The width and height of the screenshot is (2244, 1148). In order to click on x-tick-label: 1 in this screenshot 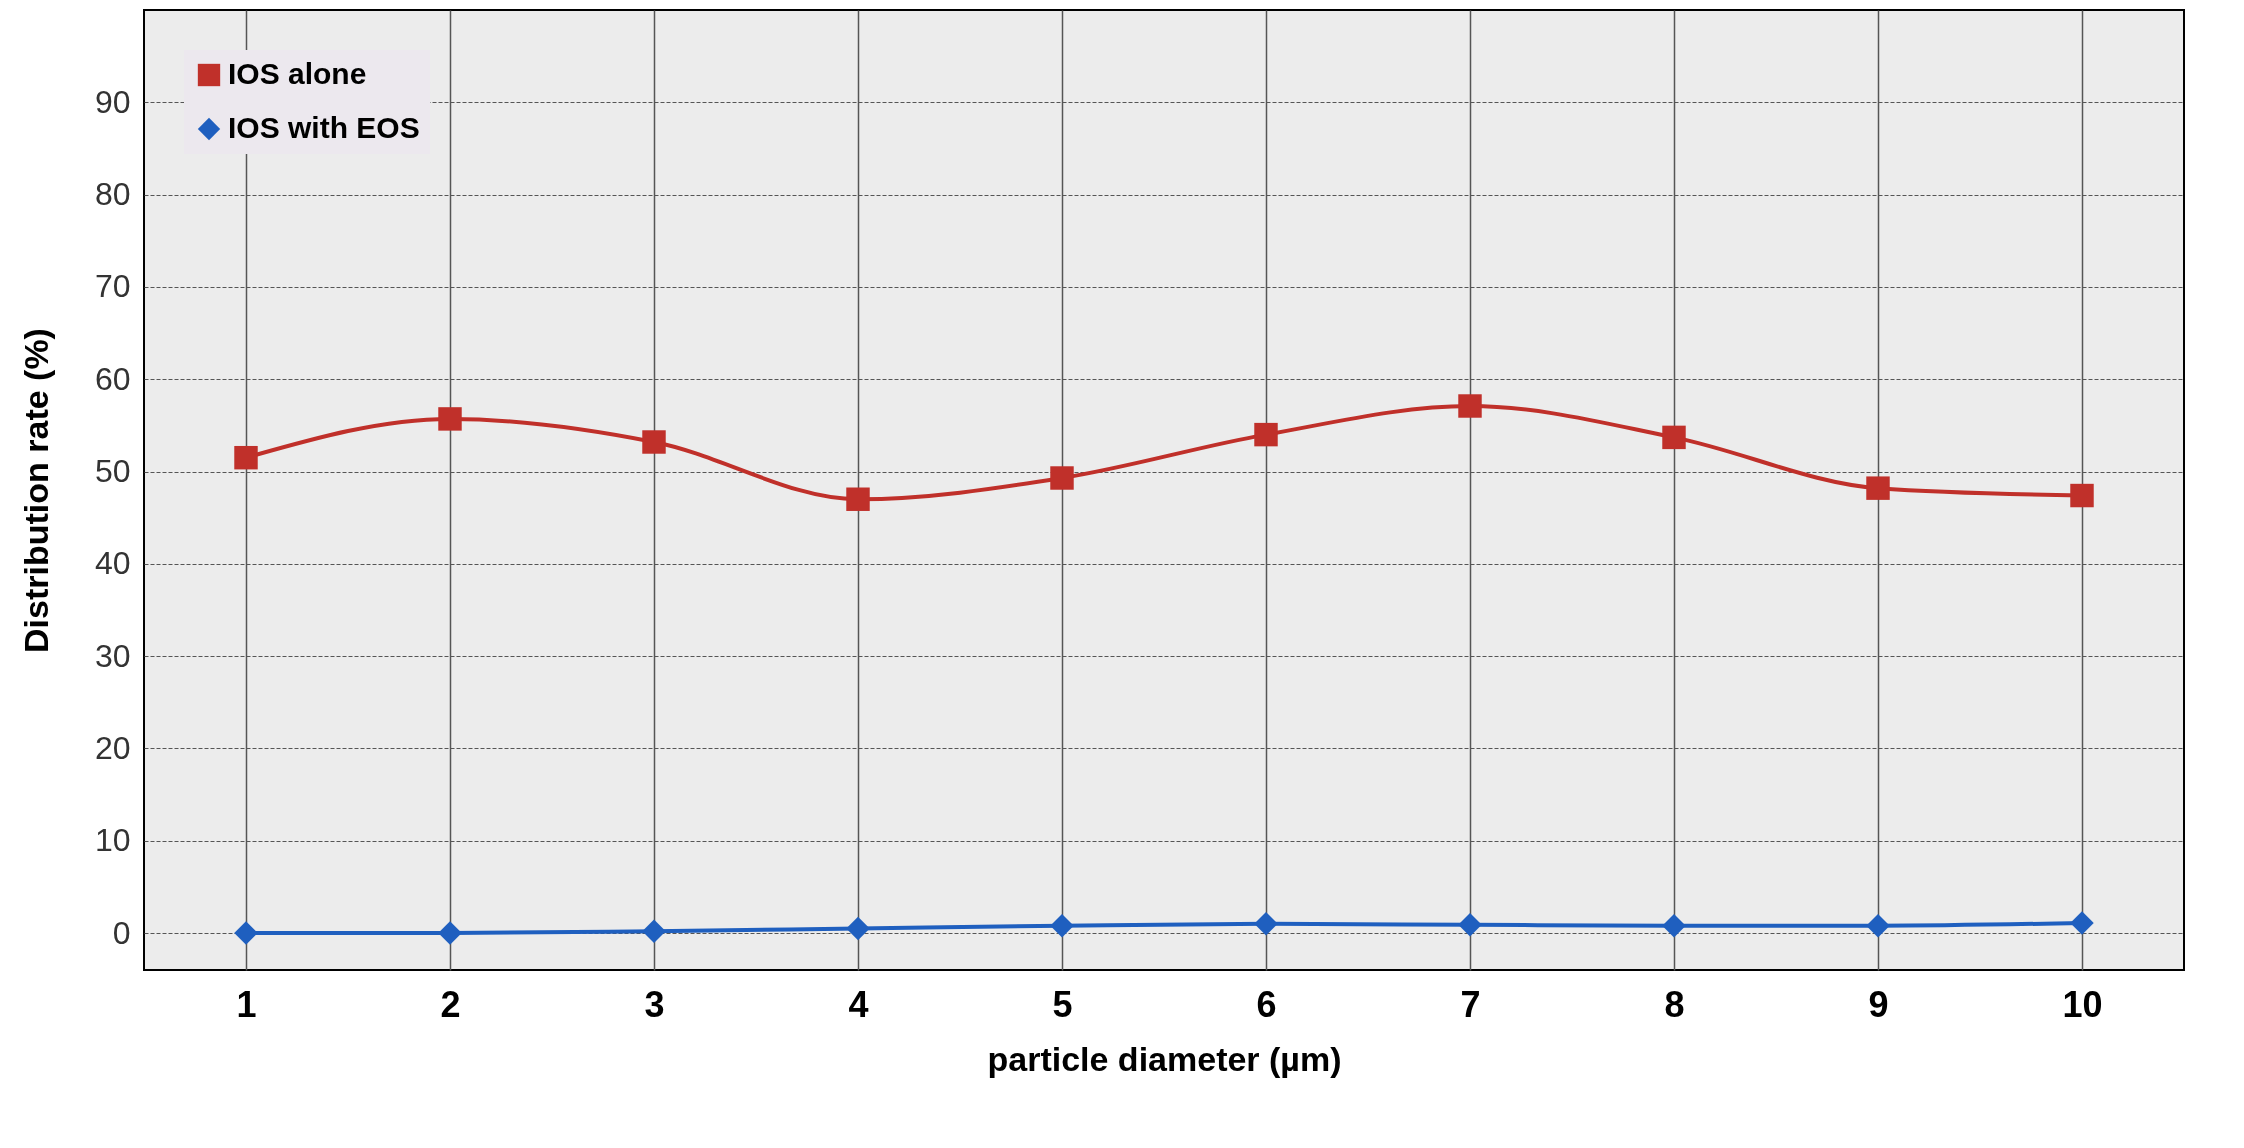, I will do `click(246, 1004)`.